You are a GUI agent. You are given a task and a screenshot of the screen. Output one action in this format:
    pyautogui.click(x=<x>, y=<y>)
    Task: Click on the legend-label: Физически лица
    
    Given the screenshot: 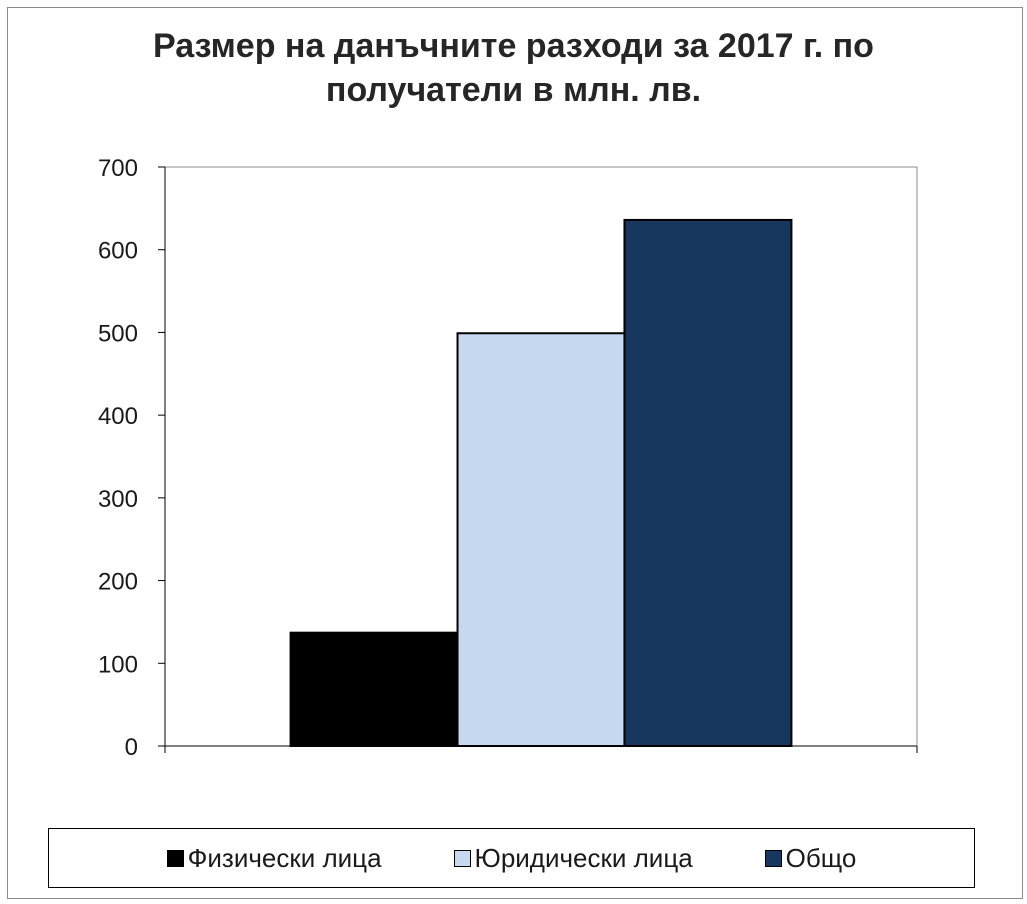 What is the action you would take?
    pyautogui.click(x=284, y=857)
    